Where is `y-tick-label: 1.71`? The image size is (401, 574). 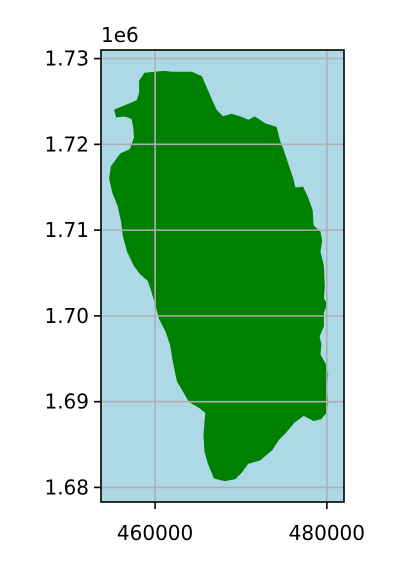
y-tick-label: 1.71 is located at coordinates (66, 230).